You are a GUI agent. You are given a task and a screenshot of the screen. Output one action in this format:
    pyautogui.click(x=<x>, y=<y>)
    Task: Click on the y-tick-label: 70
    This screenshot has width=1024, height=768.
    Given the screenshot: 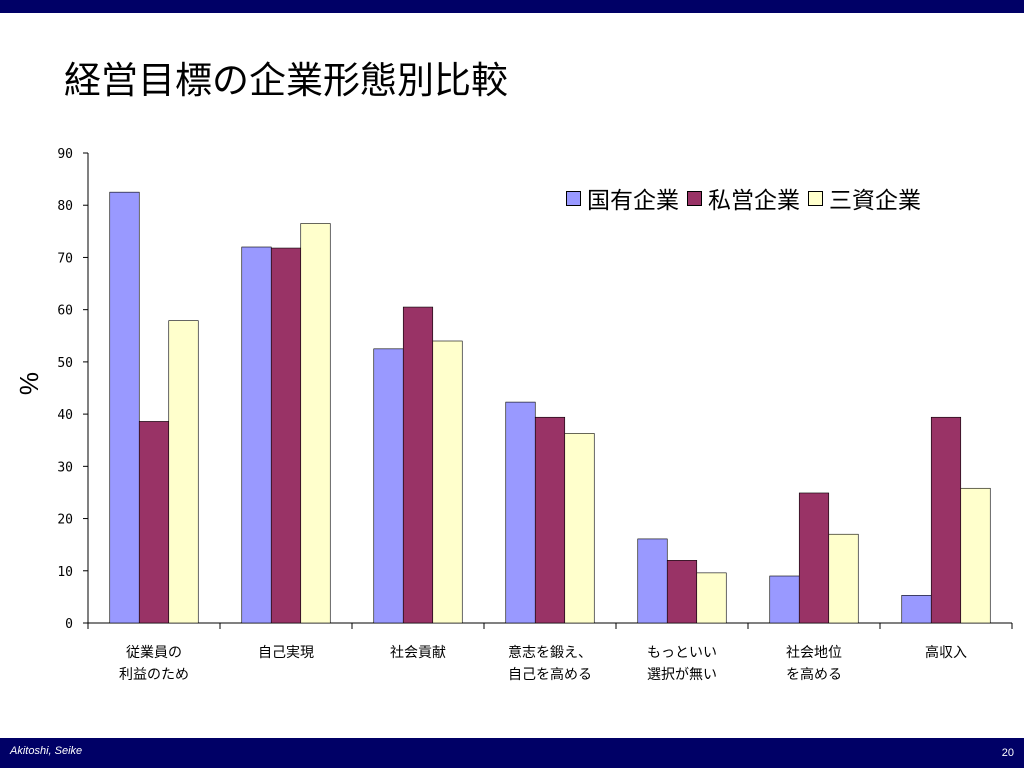 What is the action you would take?
    pyautogui.click(x=65, y=258)
    